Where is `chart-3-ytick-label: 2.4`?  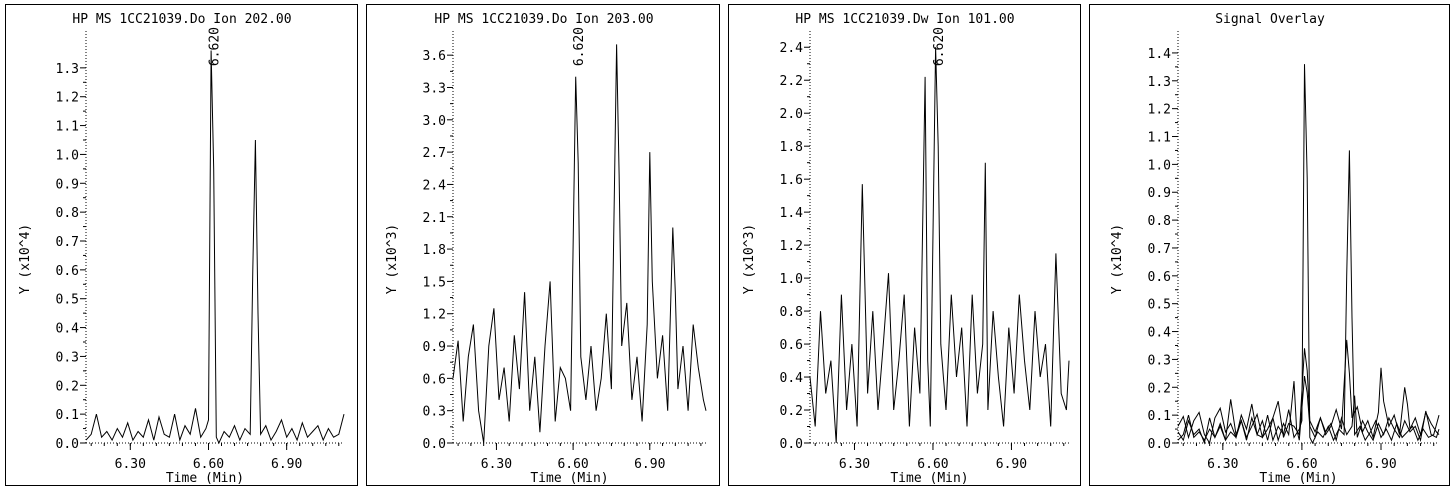
chart-3-ytick-label: 2.4 is located at coordinates (792, 48).